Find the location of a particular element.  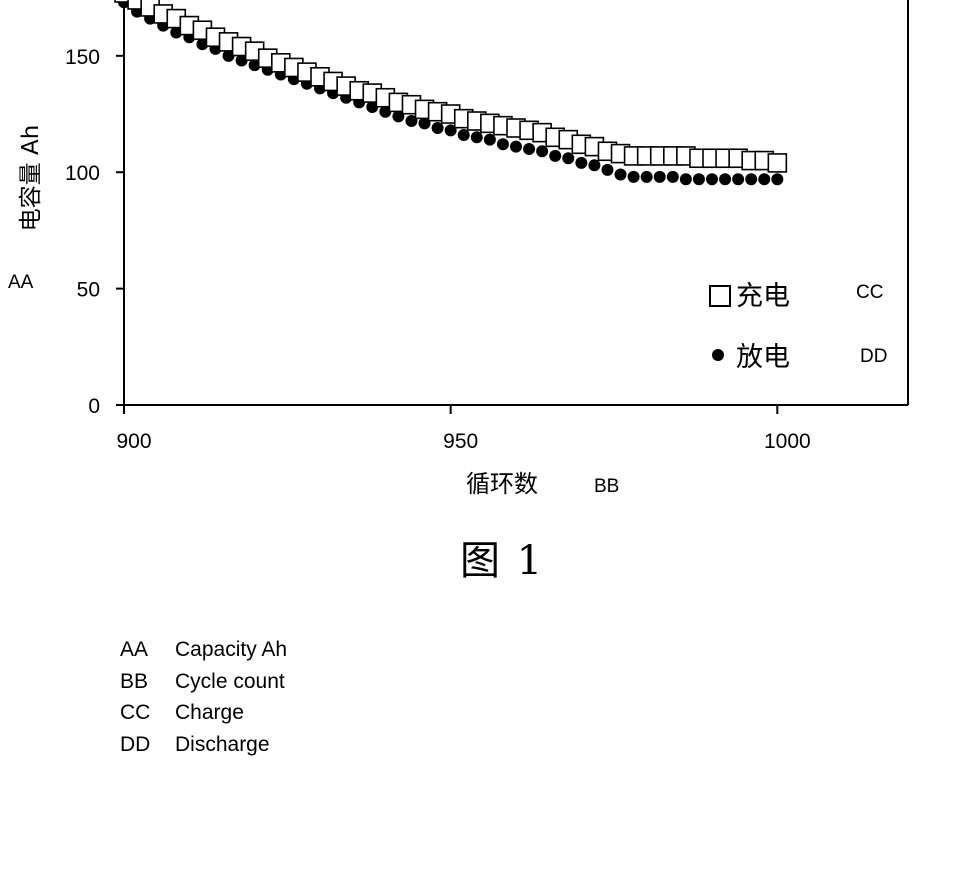

legend: 充电 CC 放电 DD is located at coordinates (798, 327).